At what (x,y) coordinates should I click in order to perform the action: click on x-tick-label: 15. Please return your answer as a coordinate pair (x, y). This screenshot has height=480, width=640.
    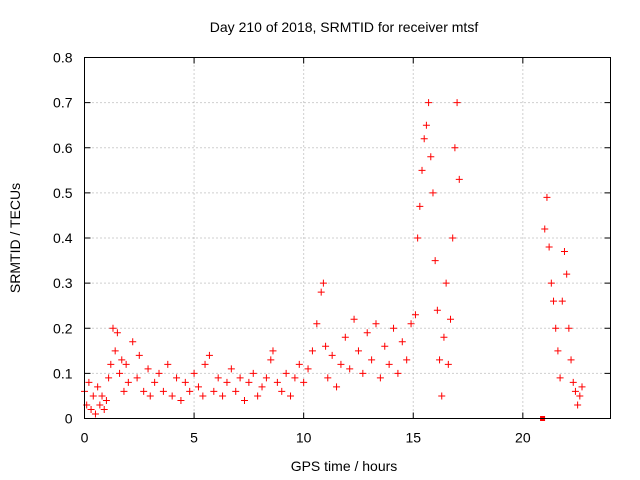
    Looking at the image, I should click on (413, 438).